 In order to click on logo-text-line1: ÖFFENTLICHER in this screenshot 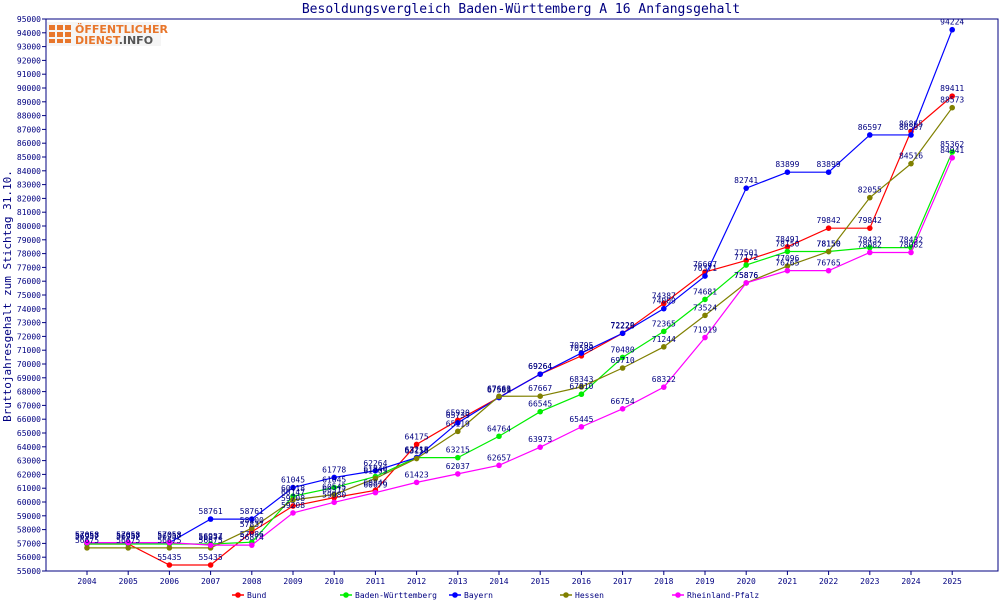, I will do `click(121, 29)`.